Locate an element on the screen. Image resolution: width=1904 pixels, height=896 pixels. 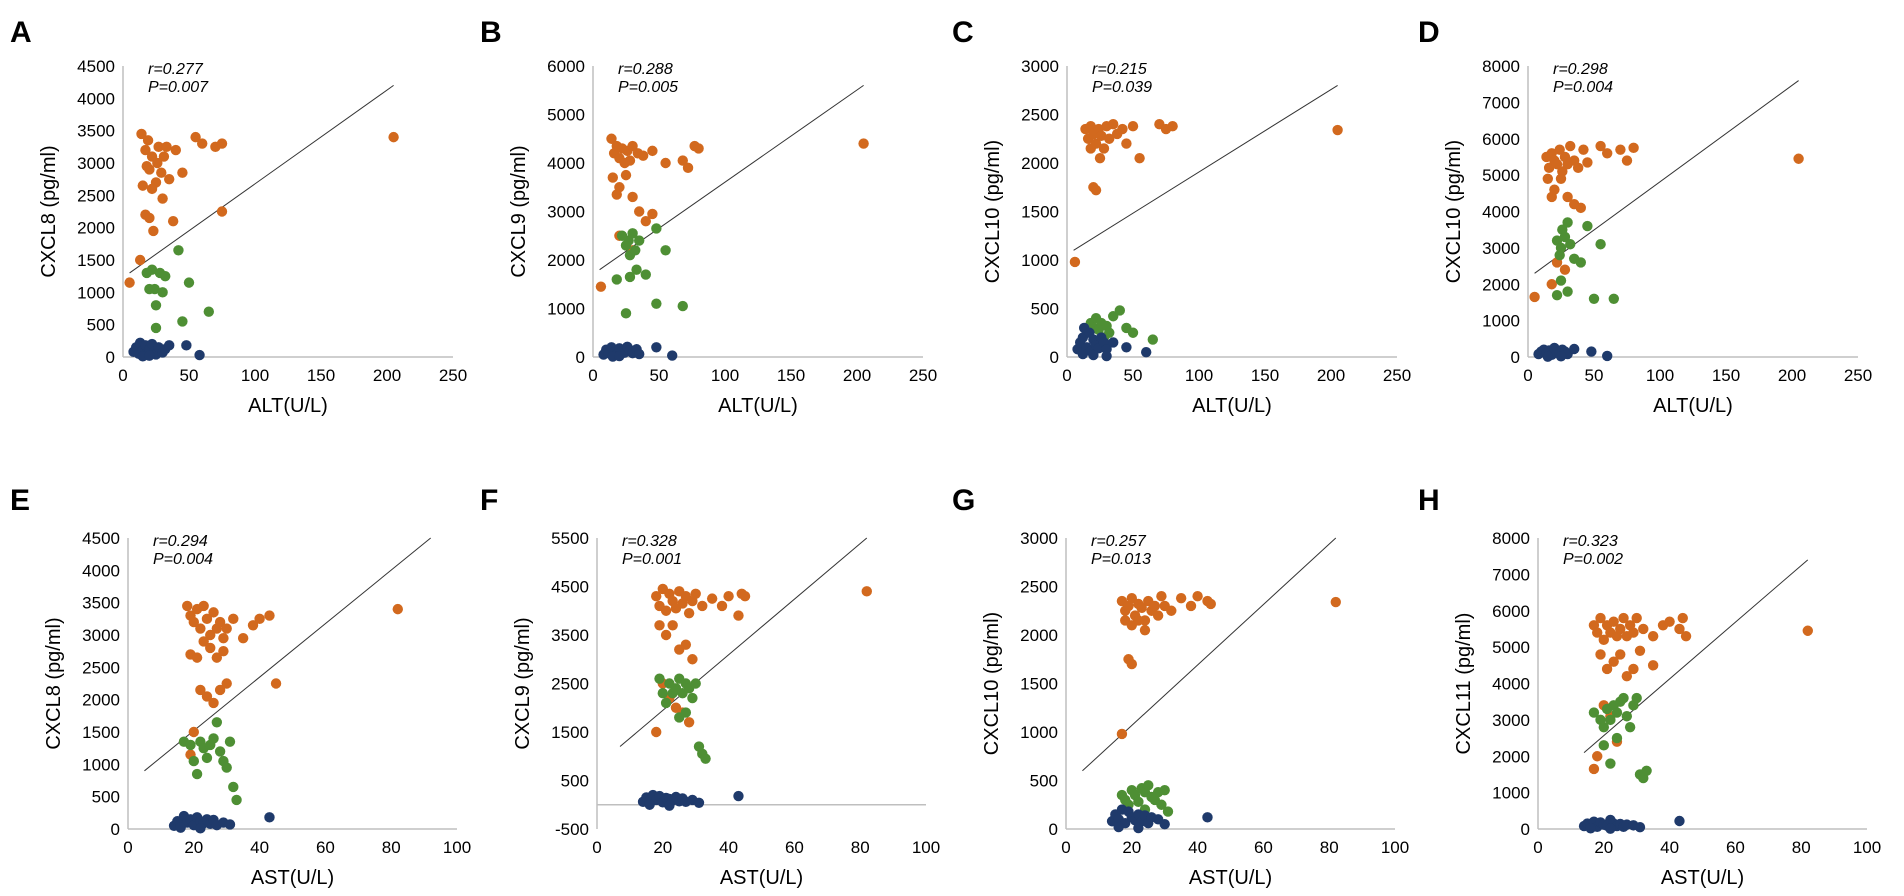
y-tick-label: 4000 is located at coordinates (101, 570).